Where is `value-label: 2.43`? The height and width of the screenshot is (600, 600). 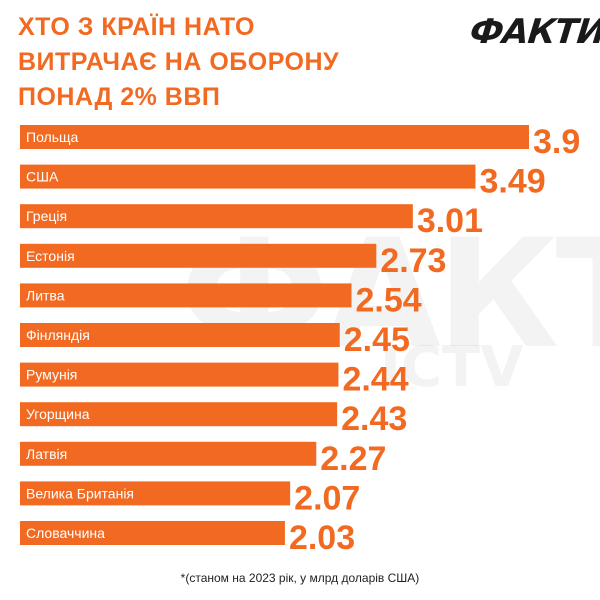
value-label: 2.43 is located at coordinates (374, 419).